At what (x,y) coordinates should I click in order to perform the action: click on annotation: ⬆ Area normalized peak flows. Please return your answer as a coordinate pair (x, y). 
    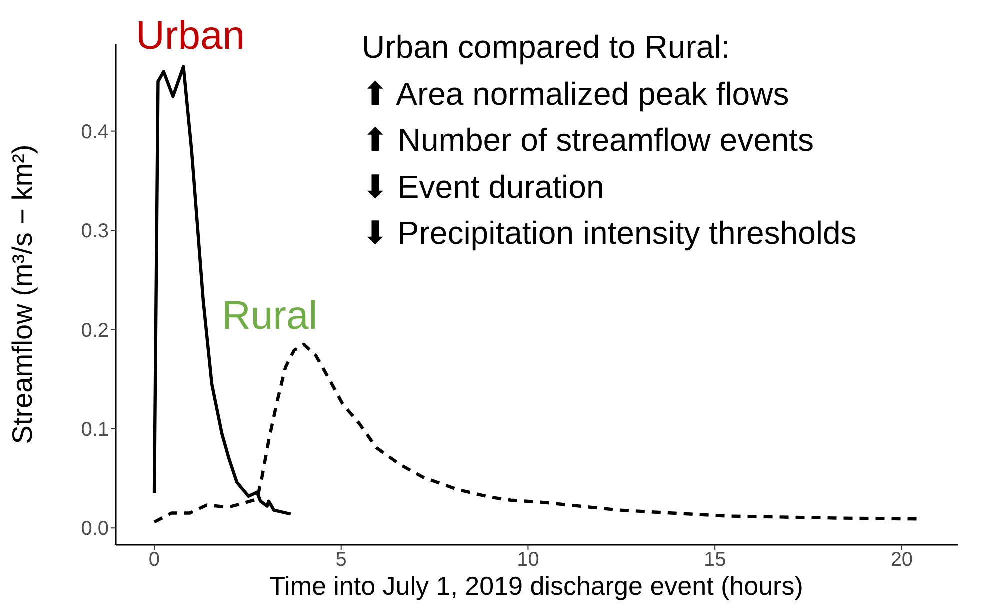
    Looking at the image, I should click on (576, 94).